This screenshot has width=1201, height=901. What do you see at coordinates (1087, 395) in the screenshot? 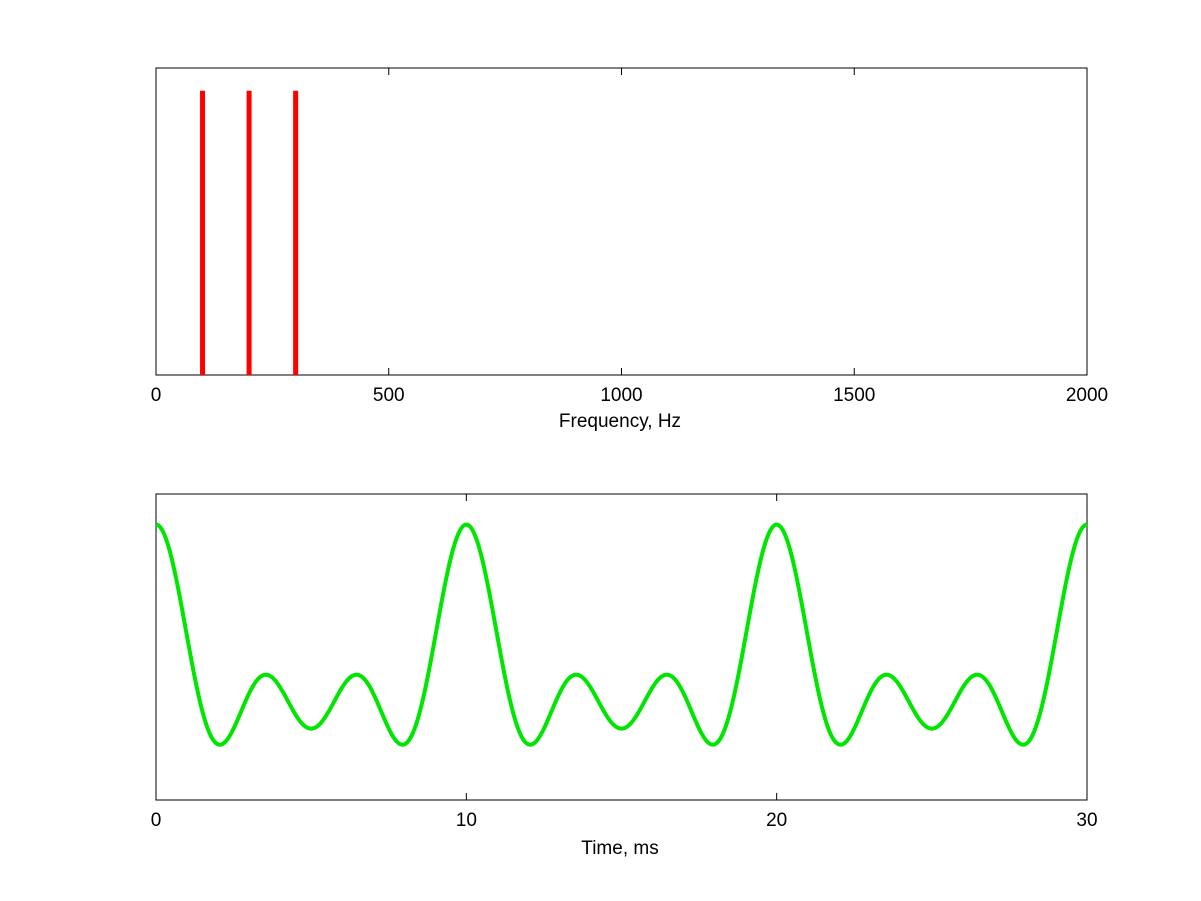
I see `x-tick-label: 2000` at bounding box center [1087, 395].